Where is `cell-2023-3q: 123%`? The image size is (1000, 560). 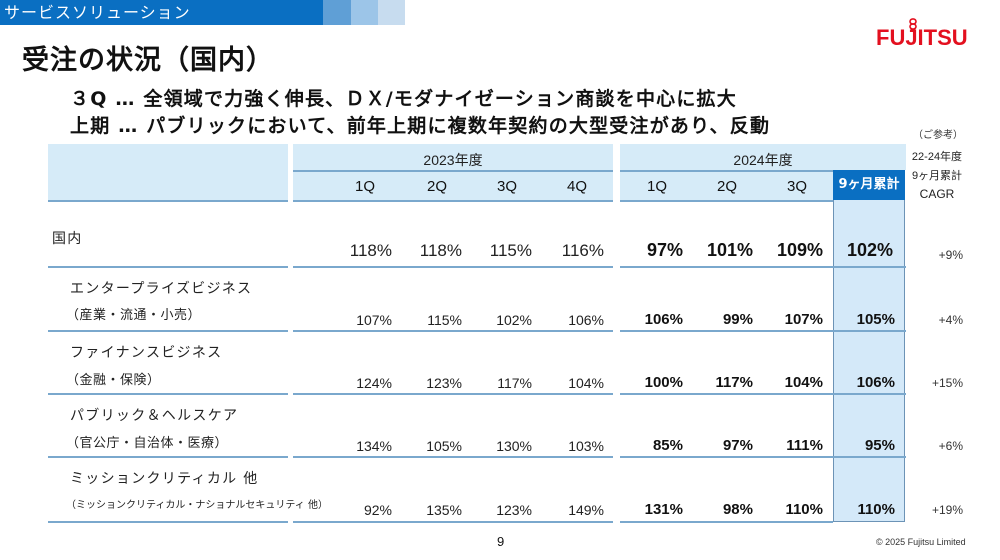
cell-2023-3q: 123% is located at coordinates (514, 510).